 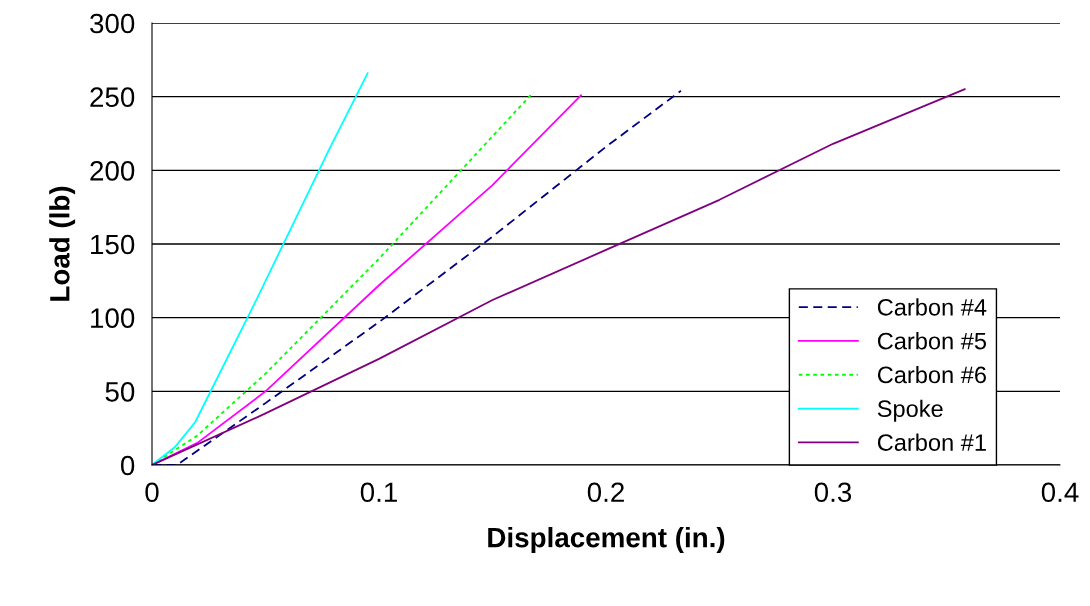 What do you see at coordinates (910, 410) in the screenshot?
I see `legend-label: Spoke` at bounding box center [910, 410].